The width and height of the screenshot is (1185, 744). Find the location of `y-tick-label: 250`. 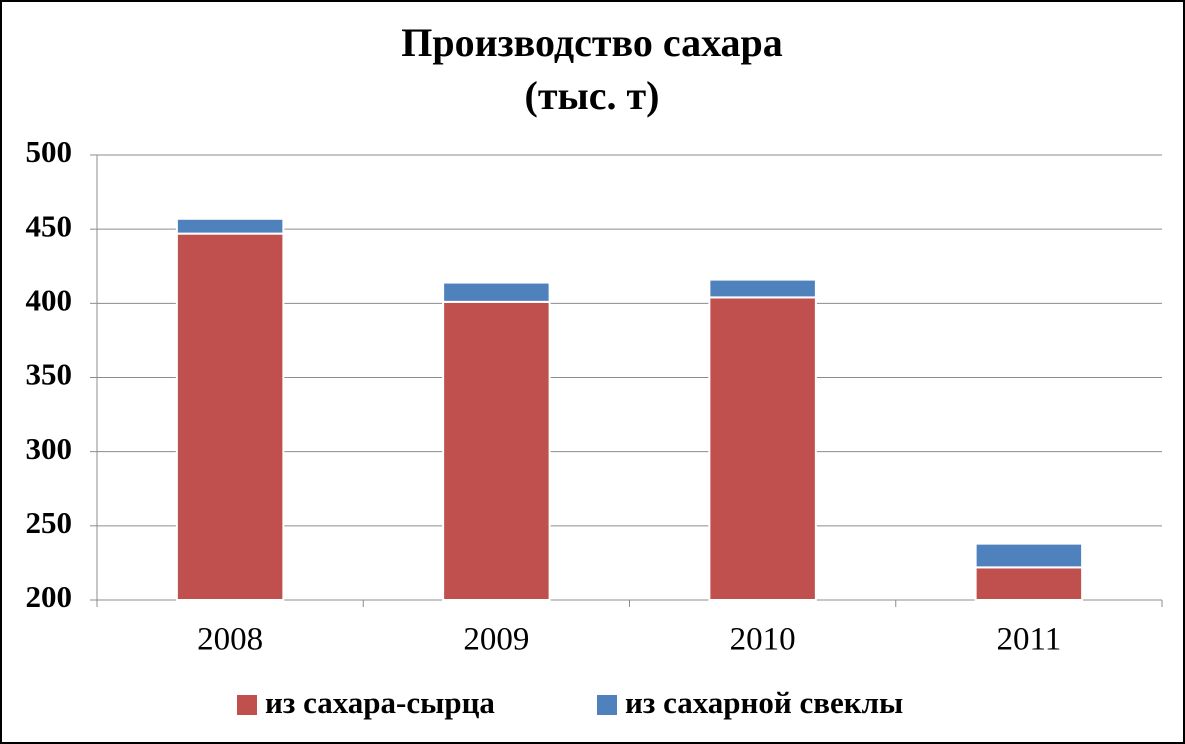

y-tick-label: 250 is located at coordinates (49, 522).